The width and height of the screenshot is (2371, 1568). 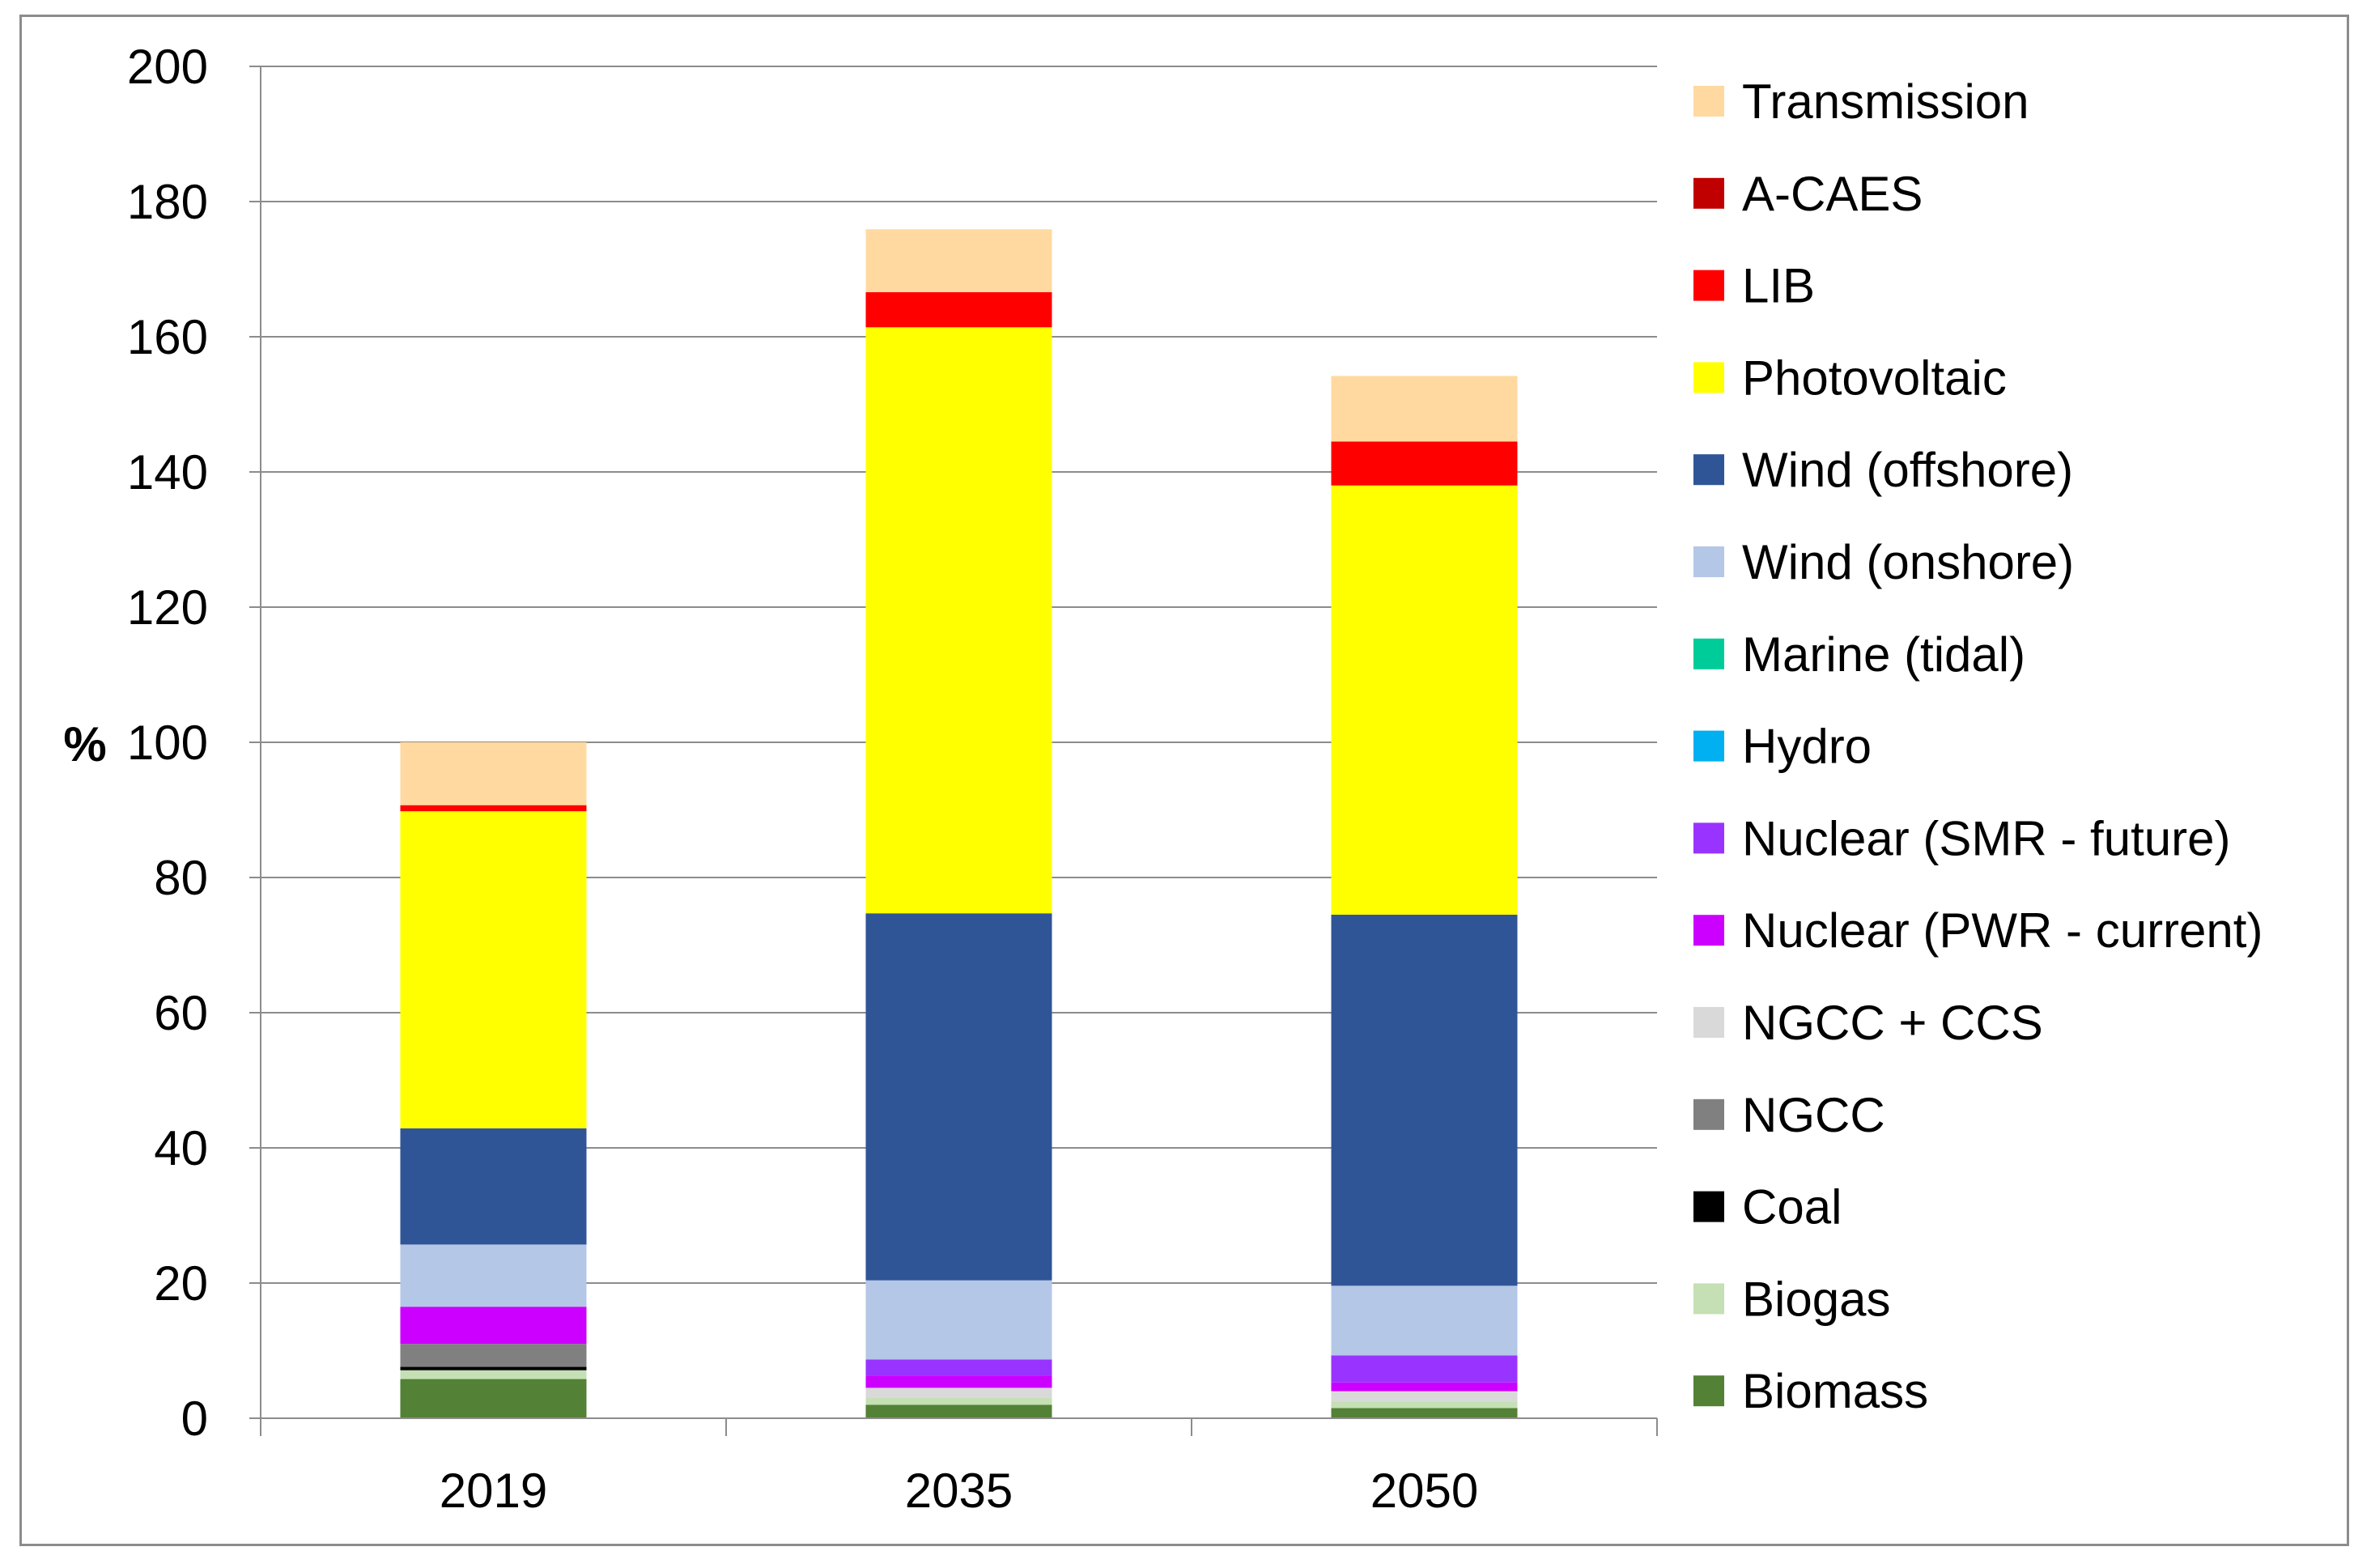 What do you see at coordinates (167, 67) in the screenshot?
I see `y-tick-label: 200` at bounding box center [167, 67].